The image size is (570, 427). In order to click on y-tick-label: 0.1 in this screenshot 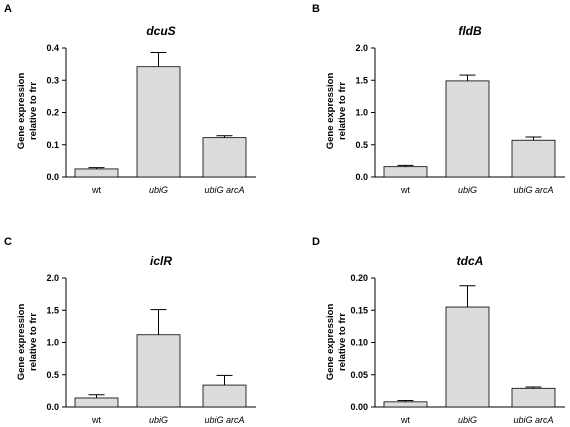, I will do `click(52, 145)`.